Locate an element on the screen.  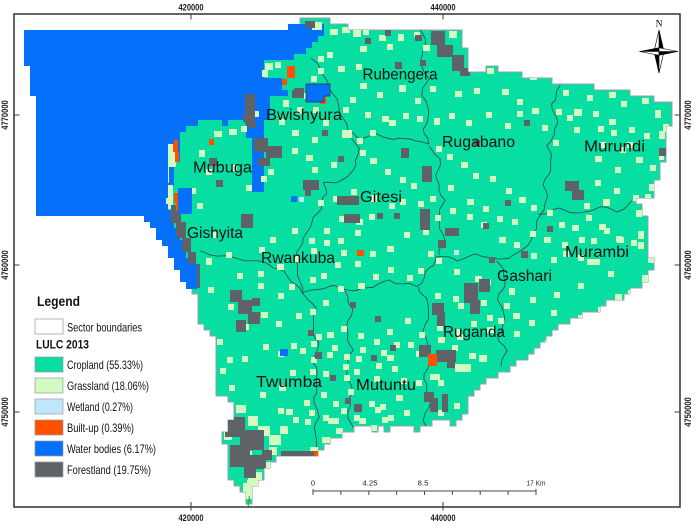
svg-text: Murundi is located at coordinates (614, 147).